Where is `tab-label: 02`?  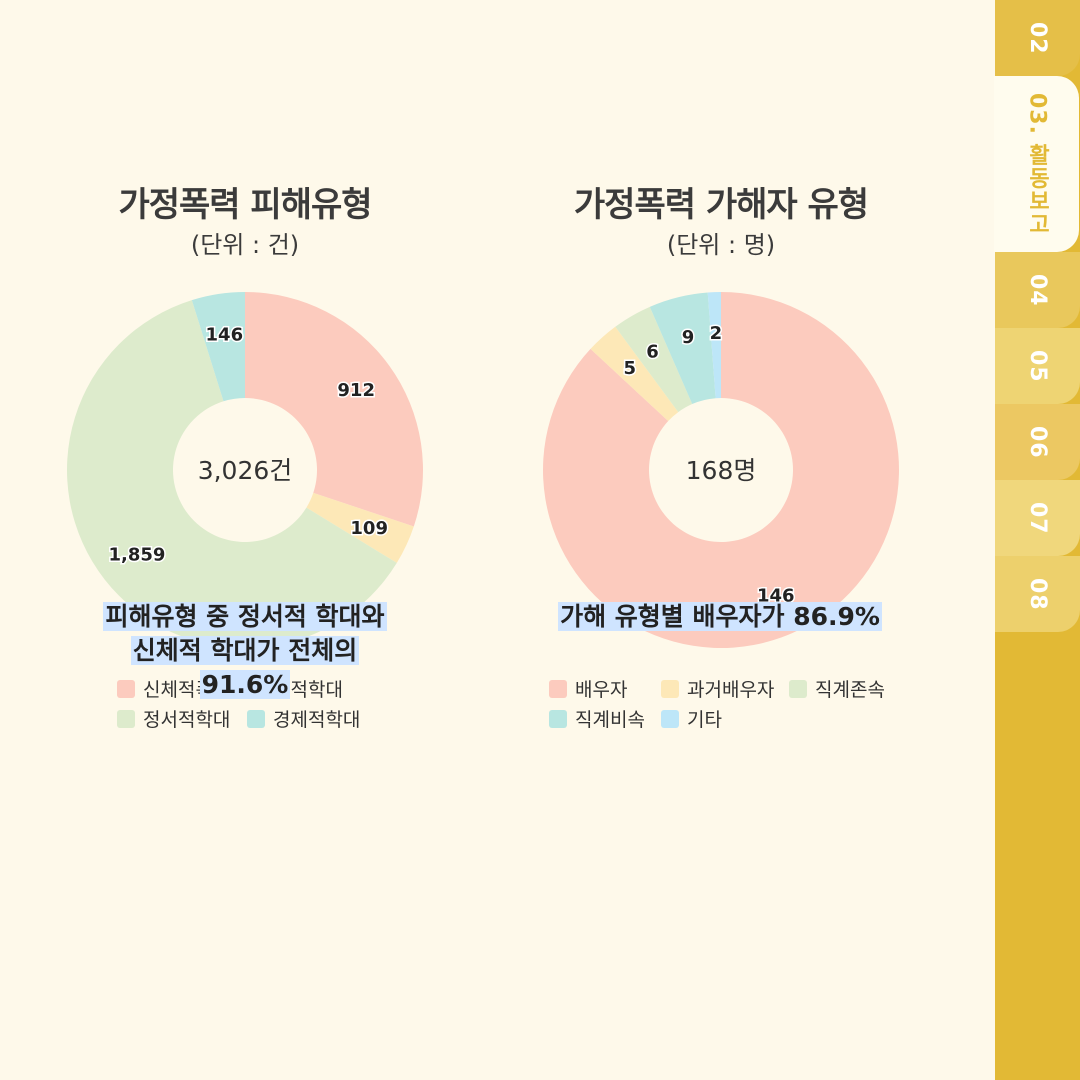 tab-label: 02 is located at coordinates (1037, 38).